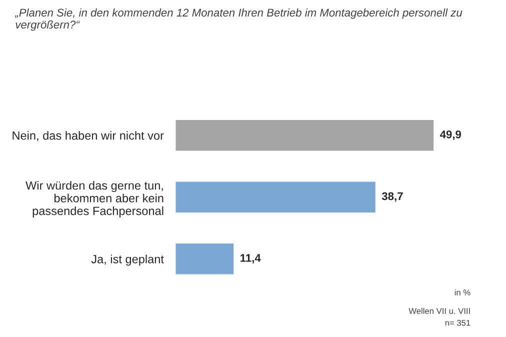 The height and width of the screenshot is (337, 506). Describe the element at coordinates (95, 199) in the screenshot. I see `y-tick-label: Wir würden das gerne tun, bekommen aber kein passendes Fachpersonal` at that location.